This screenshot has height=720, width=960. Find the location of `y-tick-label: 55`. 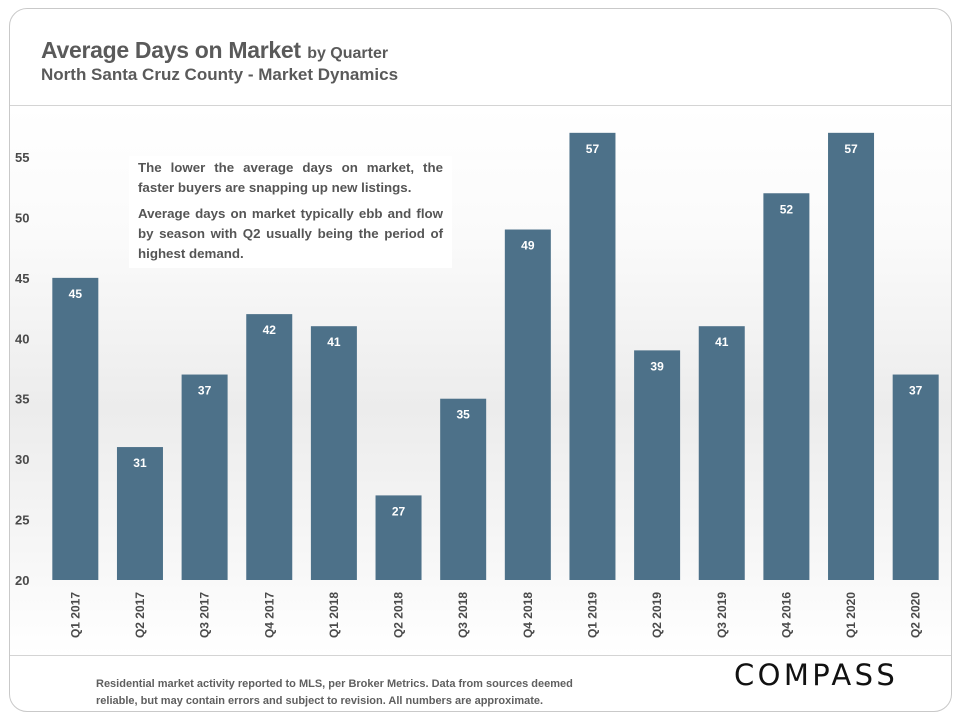

y-tick-label: 55 is located at coordinates (22, 157).